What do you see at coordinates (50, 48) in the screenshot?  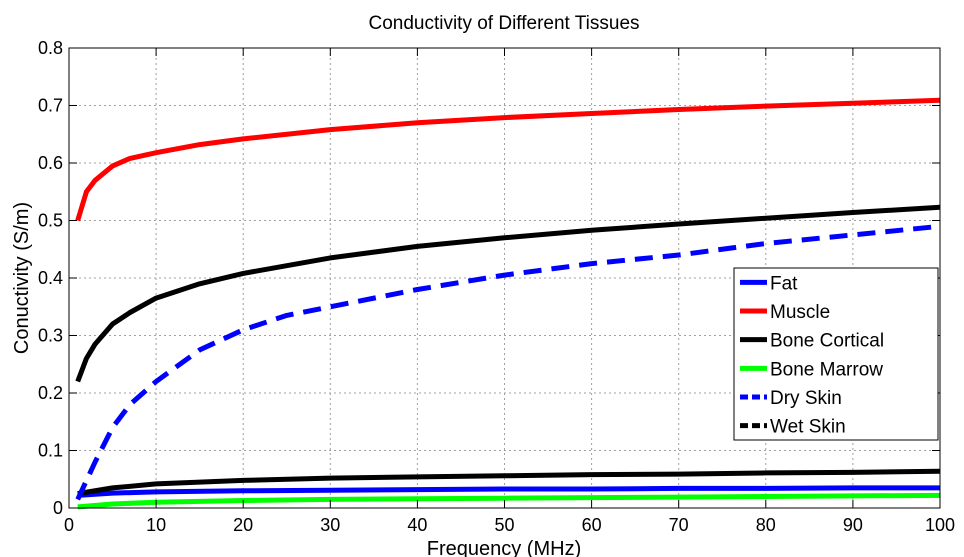 I see `y-tick-label: 0.8` at bounding box center [50, 48].